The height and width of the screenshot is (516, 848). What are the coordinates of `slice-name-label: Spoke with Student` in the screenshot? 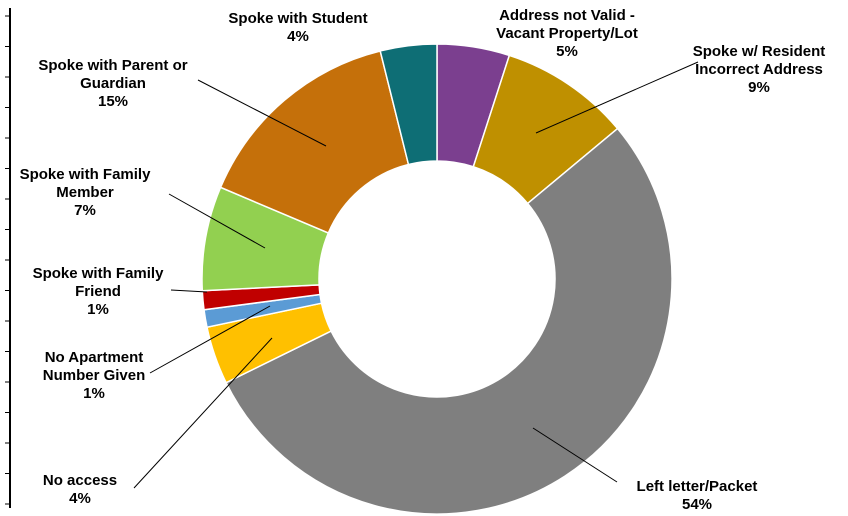 It's located at (297, 18).